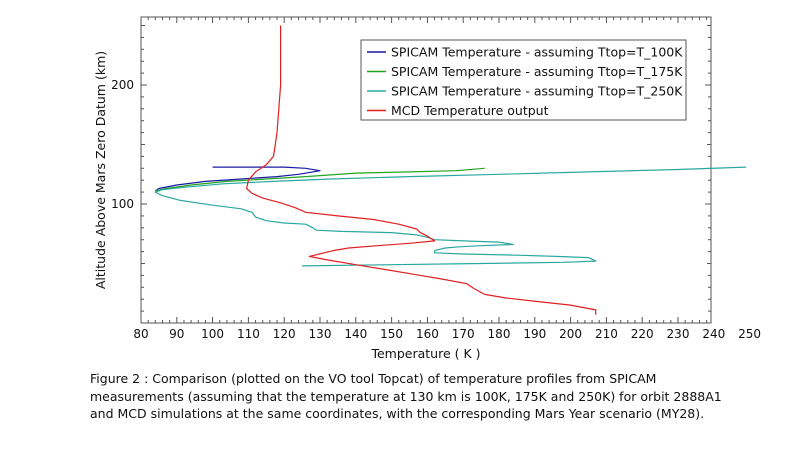  I want to click on y-tick-label: 100, so click(122, 204).